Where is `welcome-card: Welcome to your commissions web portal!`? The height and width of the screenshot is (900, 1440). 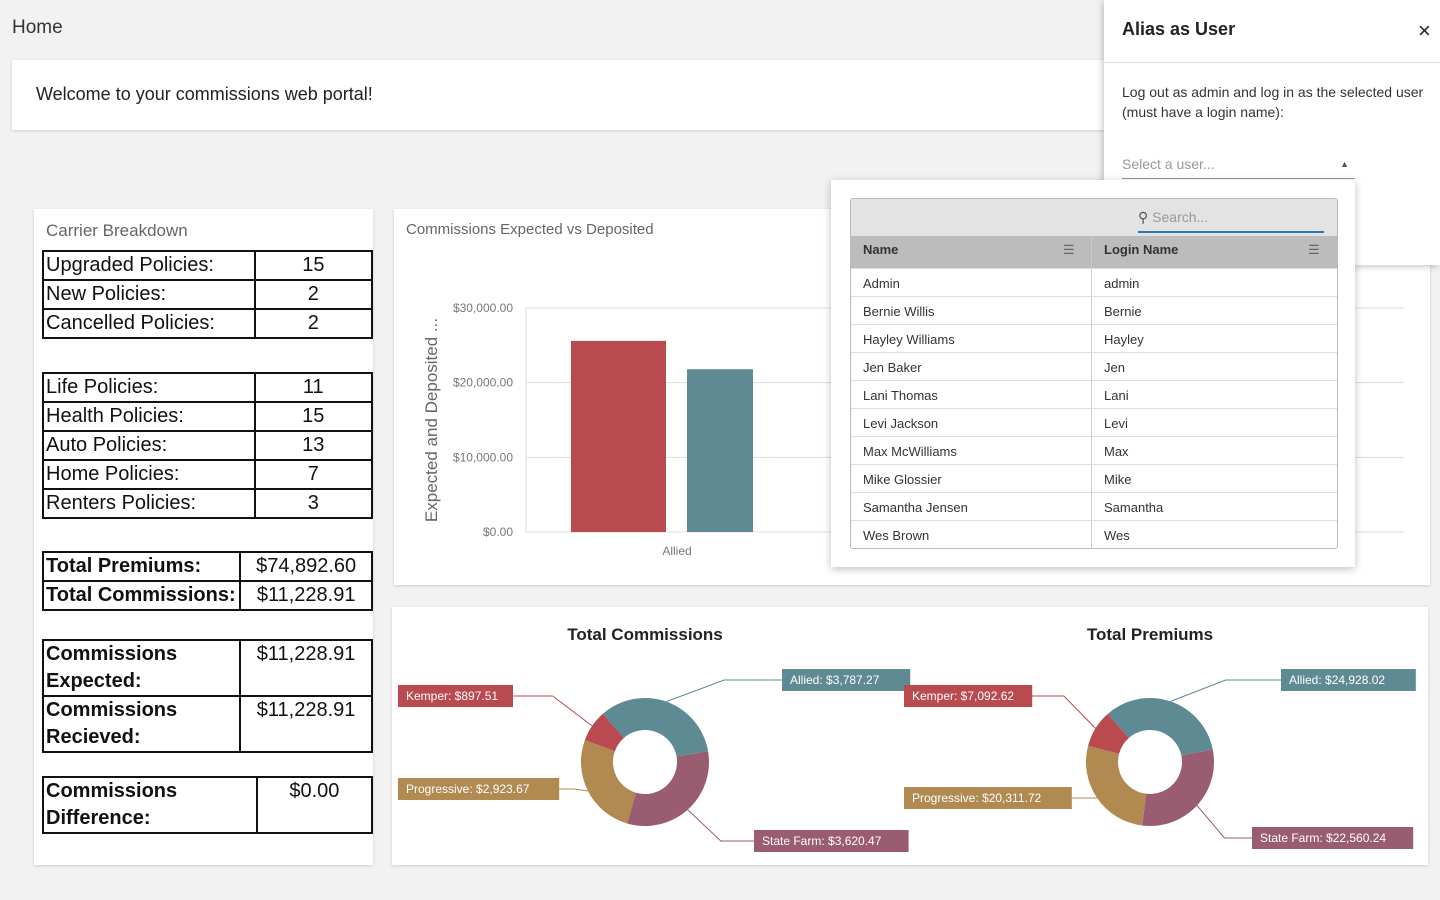
welcome-card: Welcome to your commissions web portal! is located at coordinates (558, 95).